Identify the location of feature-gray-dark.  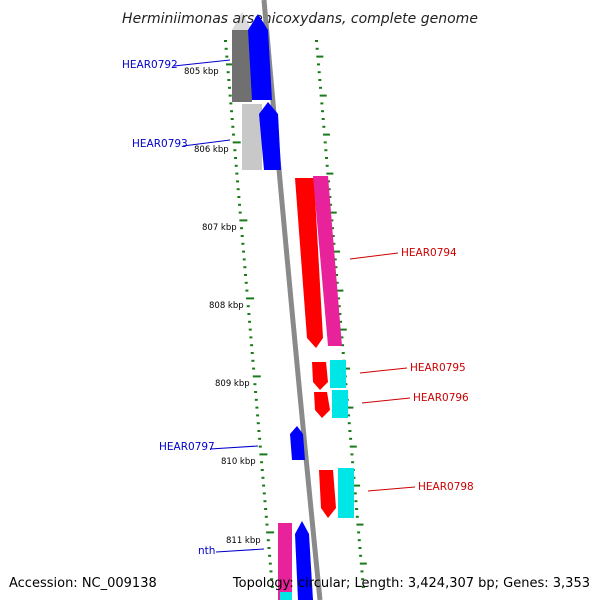
(242, 66).